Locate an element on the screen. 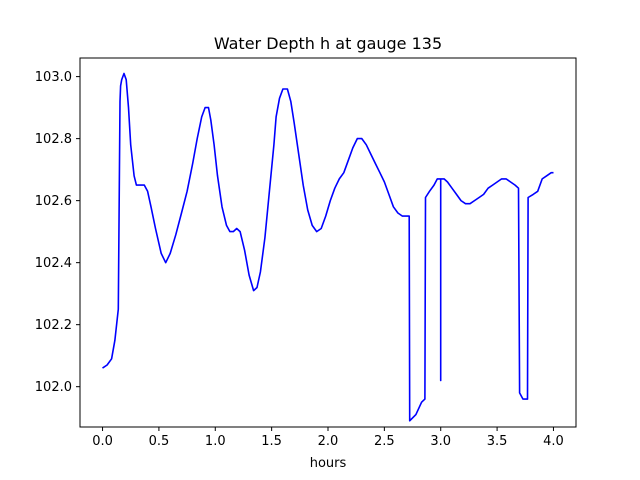  x-axis-label: hours is located at coordinates (328, 463).